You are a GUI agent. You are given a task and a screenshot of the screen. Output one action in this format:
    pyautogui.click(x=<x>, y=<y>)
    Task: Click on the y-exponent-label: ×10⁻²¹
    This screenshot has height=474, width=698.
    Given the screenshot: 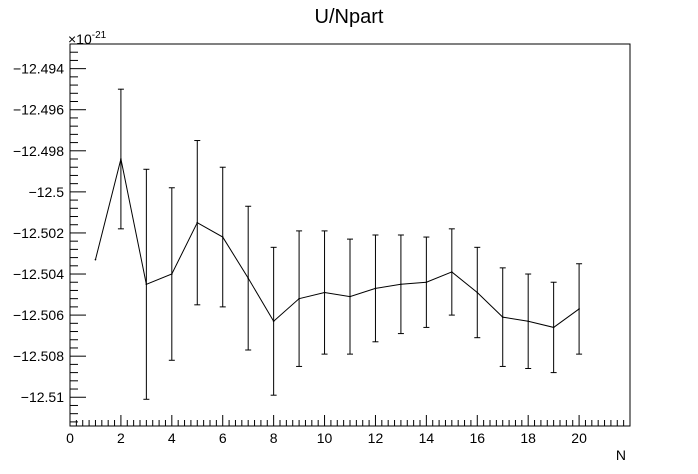 What is the action you would take?
    pyautogui.click(x=87, y=38)
    